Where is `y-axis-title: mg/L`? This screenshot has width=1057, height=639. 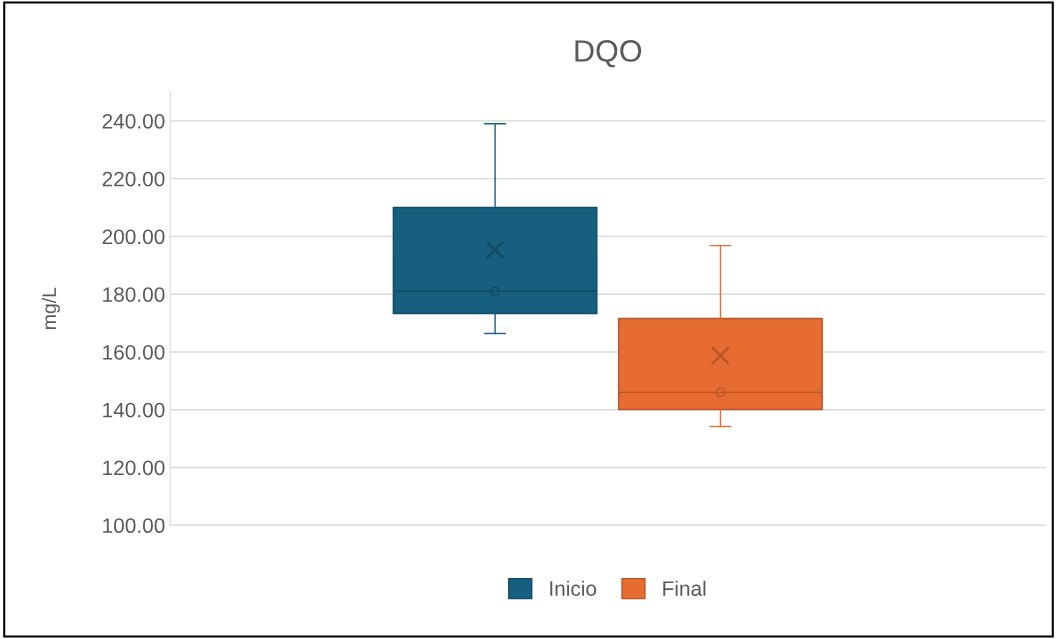 y-axis-title: mg/L is located at coordinates (50, 308).